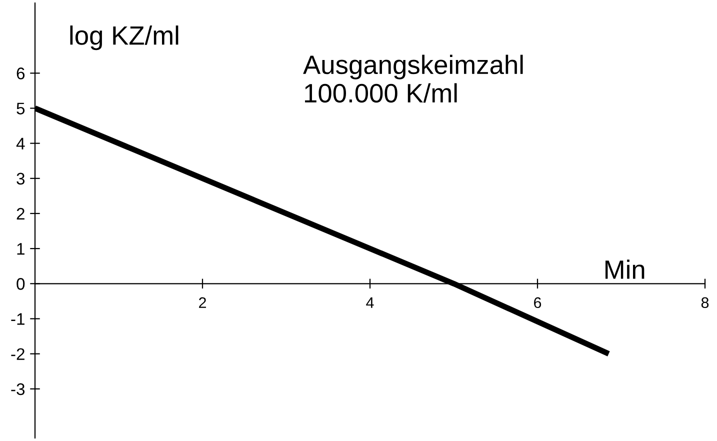 The width and height of the screenshot is (717, 441). Describe the element at coordinates (20, 249) in the screenshot. I see `y-tick-label: 1` at that location.